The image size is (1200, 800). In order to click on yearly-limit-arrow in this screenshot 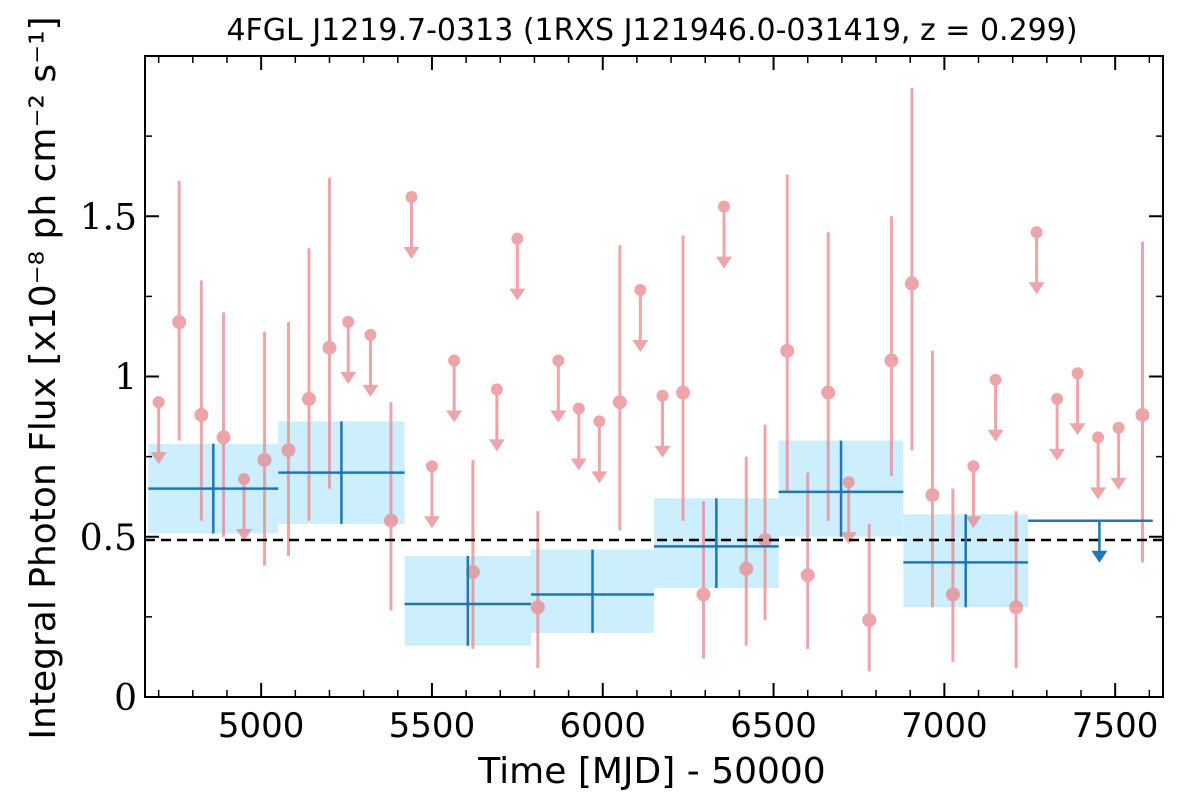, I will do `click(1099, 556)`.